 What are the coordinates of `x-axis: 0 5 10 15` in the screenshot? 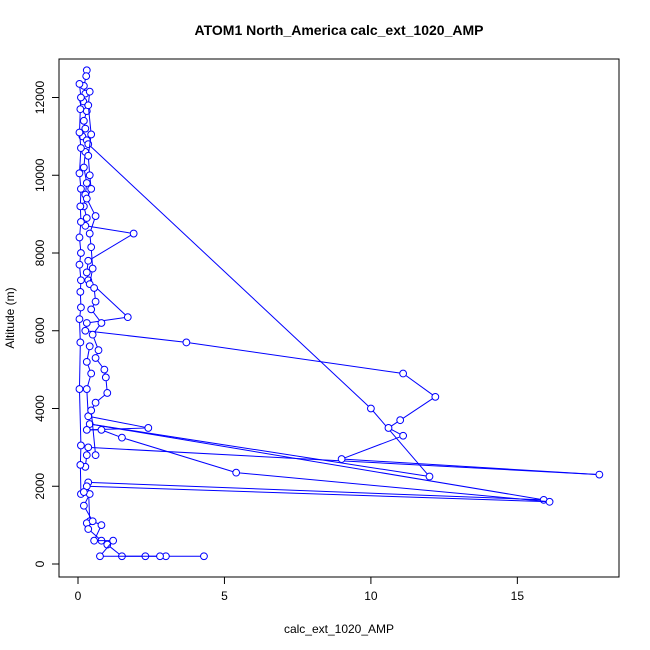 It's located at (300, 589).